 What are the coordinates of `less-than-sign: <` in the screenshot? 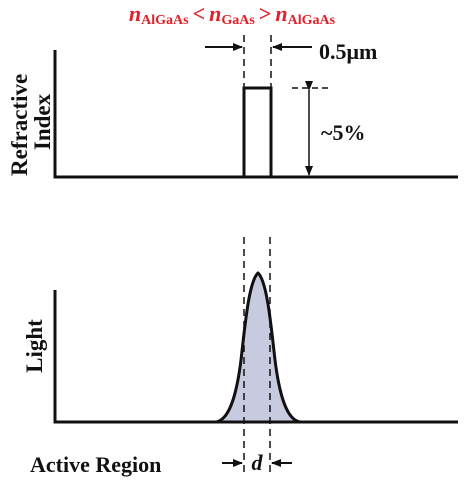 It's located at (199, 13).